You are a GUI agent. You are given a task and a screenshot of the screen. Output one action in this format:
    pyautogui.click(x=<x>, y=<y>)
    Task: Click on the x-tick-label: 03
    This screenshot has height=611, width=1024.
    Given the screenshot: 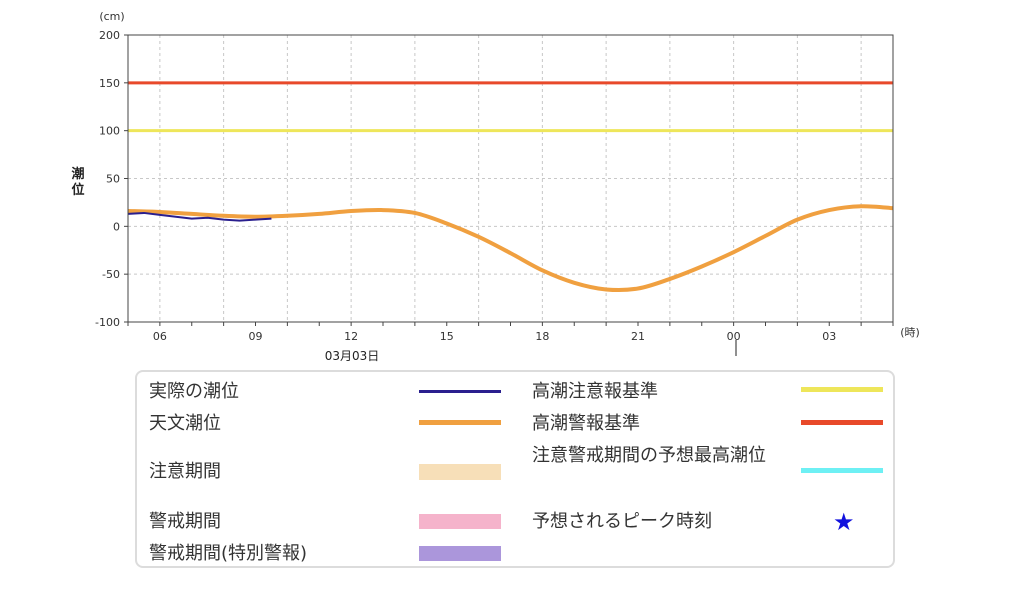 What is the action you would take?
    pyautogui.click(x=829, y=336)
    